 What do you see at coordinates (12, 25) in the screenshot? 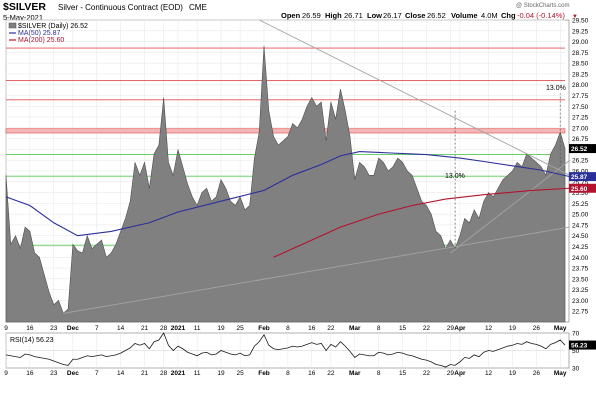
I see `legend-swatch-price` at bounding box center [12, 25].